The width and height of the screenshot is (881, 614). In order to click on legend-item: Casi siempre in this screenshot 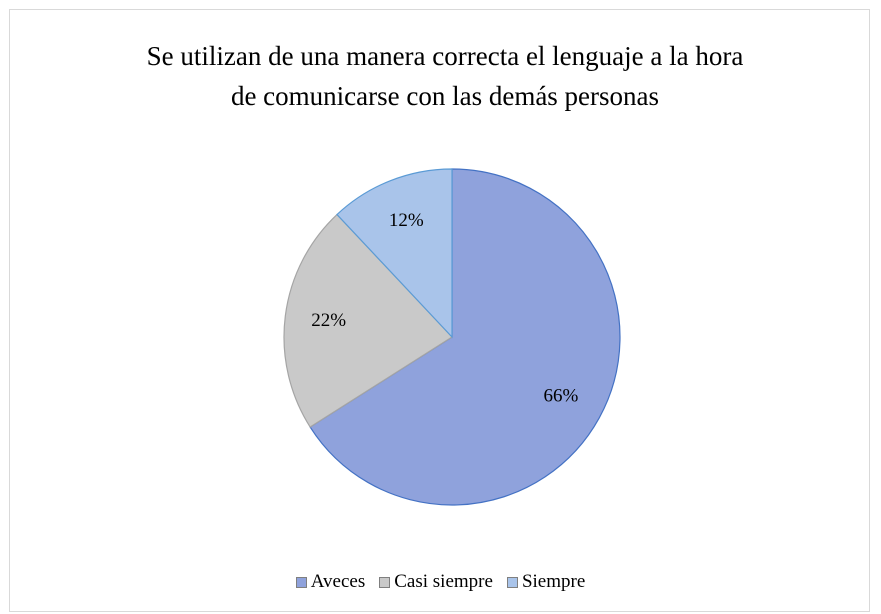, I will do `click(436, 582)`.